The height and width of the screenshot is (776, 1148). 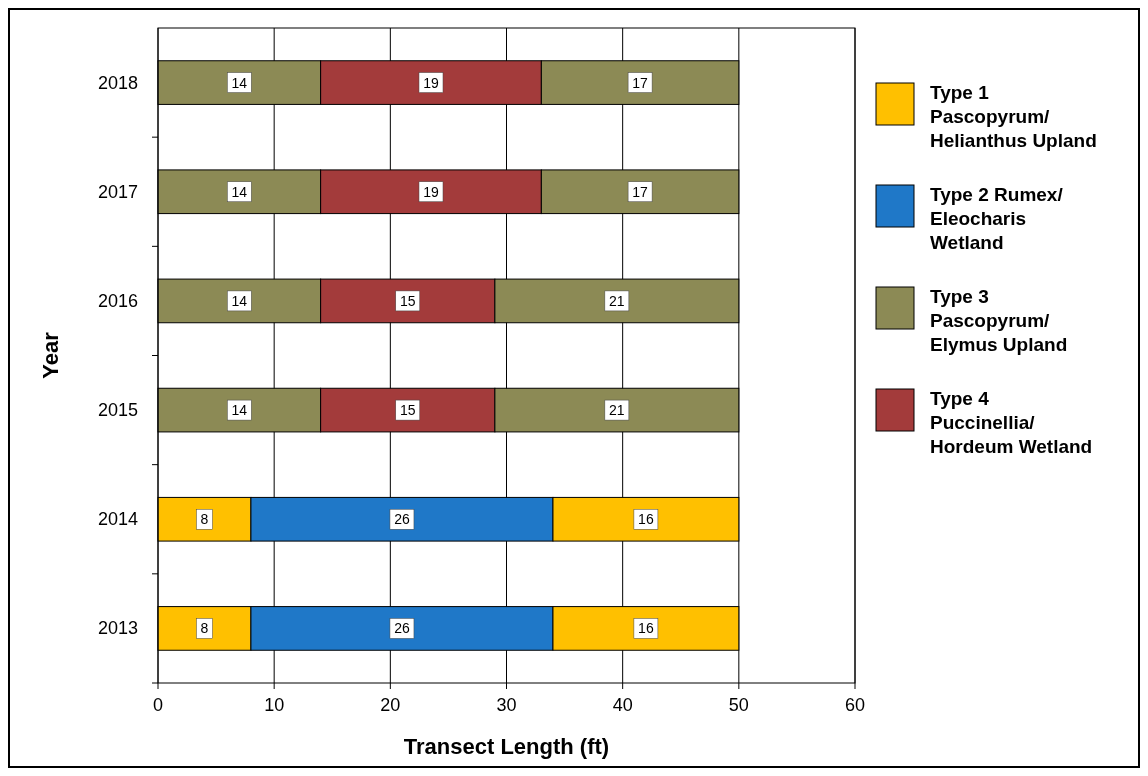 I want to click on legend-label: Type 4 Puccinellia/ Hordeum Wetland, so click(x=1011, y=422).